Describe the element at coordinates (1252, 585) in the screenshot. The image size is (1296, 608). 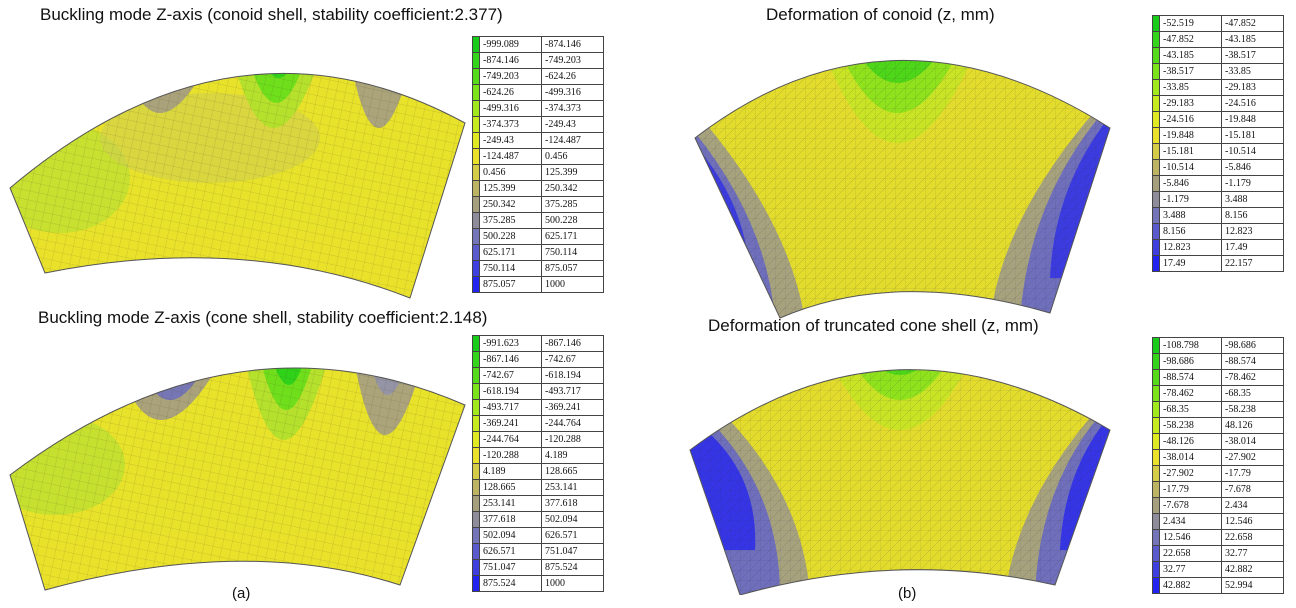
I see `legend-range-to: 52.994` at that location.